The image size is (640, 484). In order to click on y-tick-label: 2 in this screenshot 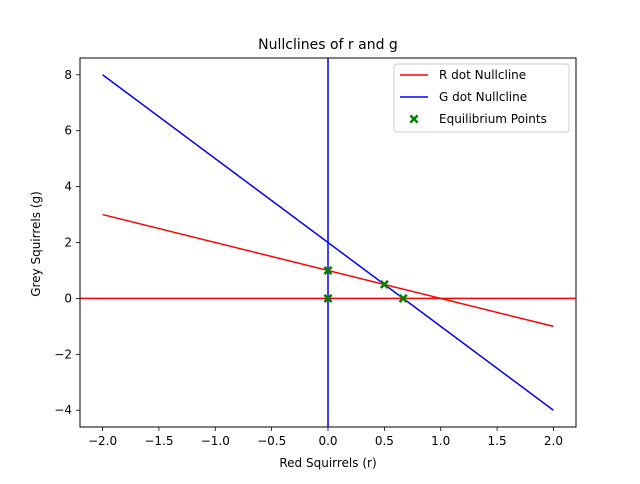, I will do `click(68, 243)`.